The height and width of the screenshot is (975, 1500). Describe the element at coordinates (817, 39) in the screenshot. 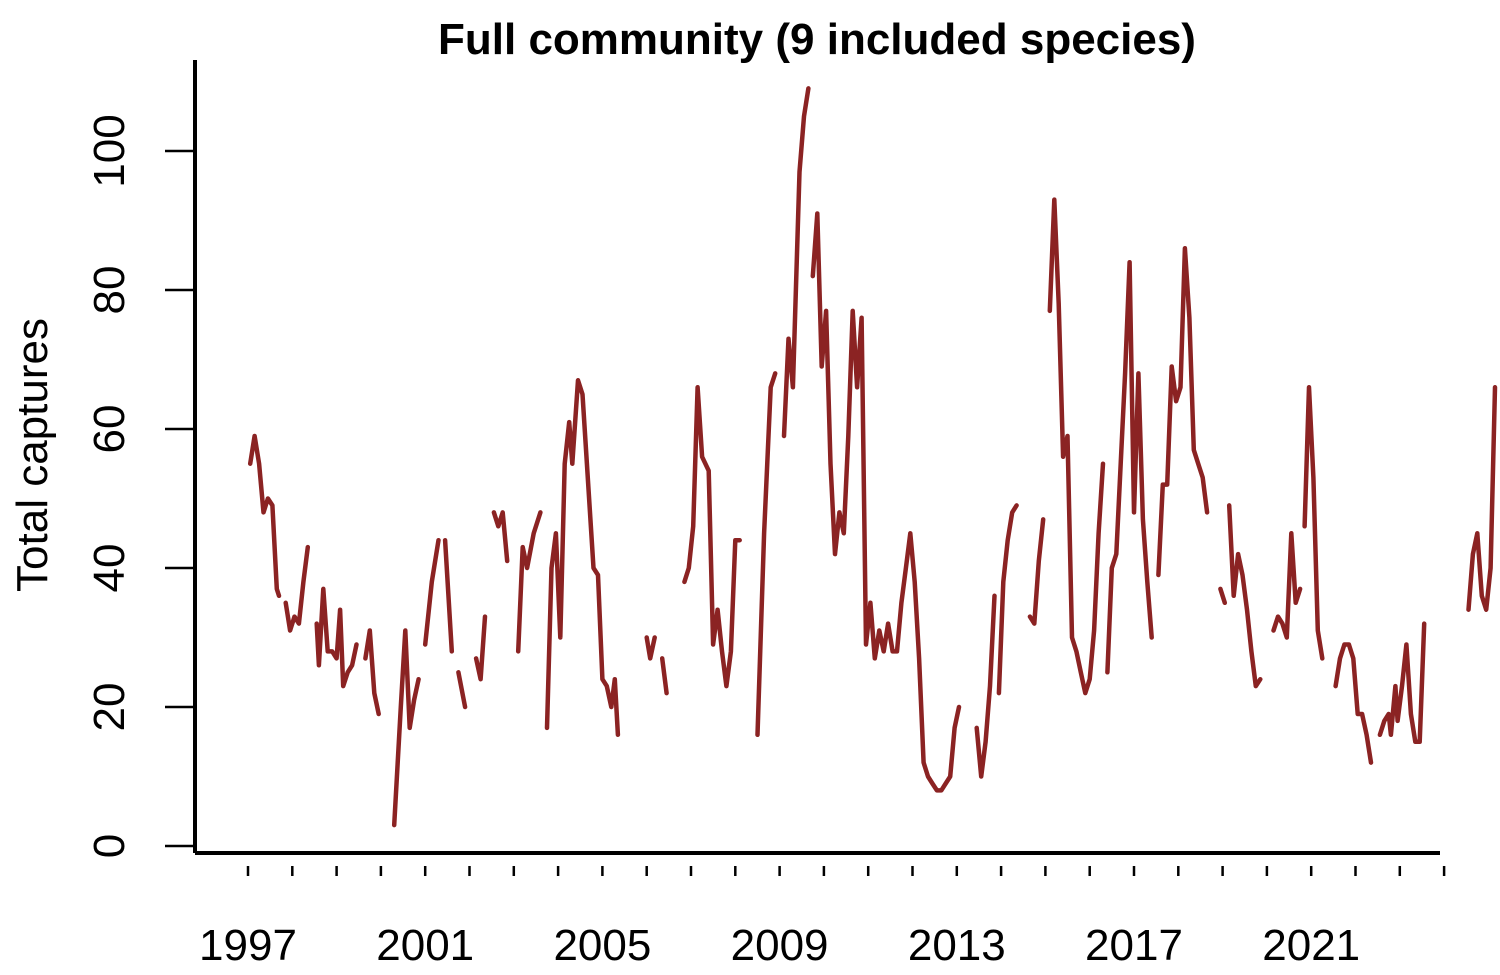

I see `chart-title: Full community (9 included species)` at that location.